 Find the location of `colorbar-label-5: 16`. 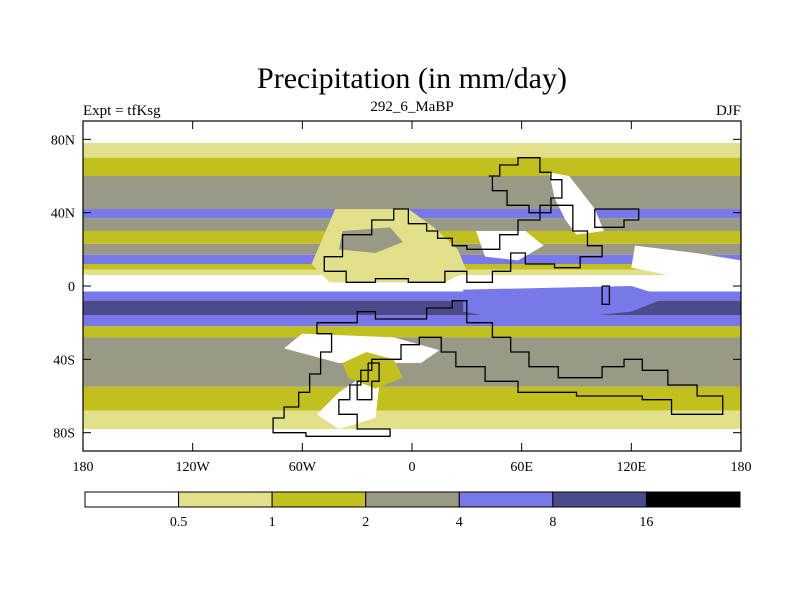

colorbar-label-5: 16 is located at coordinates (646, 522).